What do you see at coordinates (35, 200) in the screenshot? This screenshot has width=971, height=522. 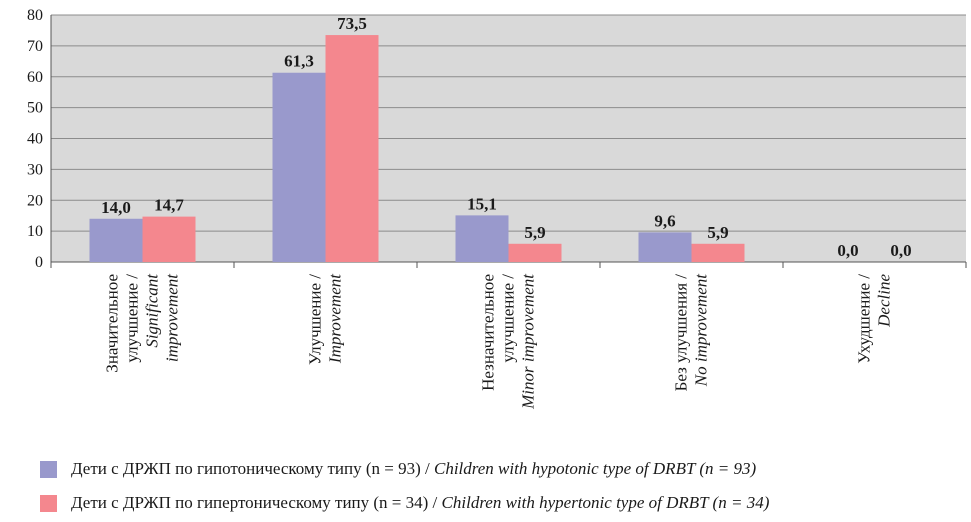 I see `y-tick-label: 20` at bounding box center [35, 200].